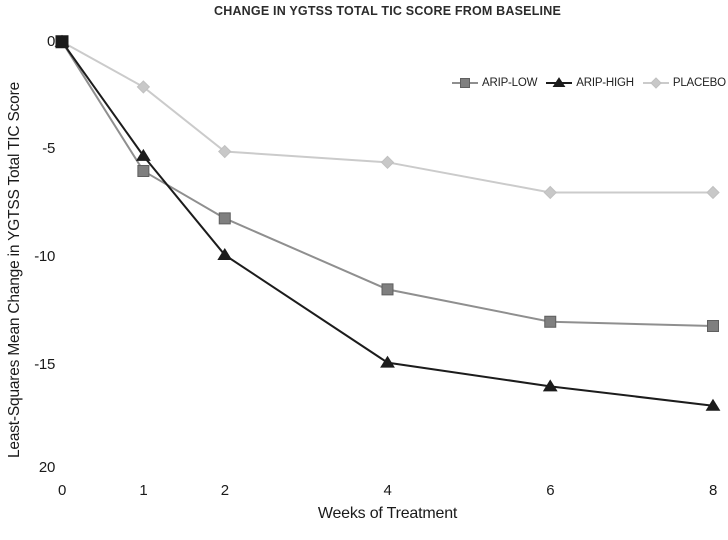 The image size is (728, 540). I want to click on y-tick-0: 0, so click(50, 41).